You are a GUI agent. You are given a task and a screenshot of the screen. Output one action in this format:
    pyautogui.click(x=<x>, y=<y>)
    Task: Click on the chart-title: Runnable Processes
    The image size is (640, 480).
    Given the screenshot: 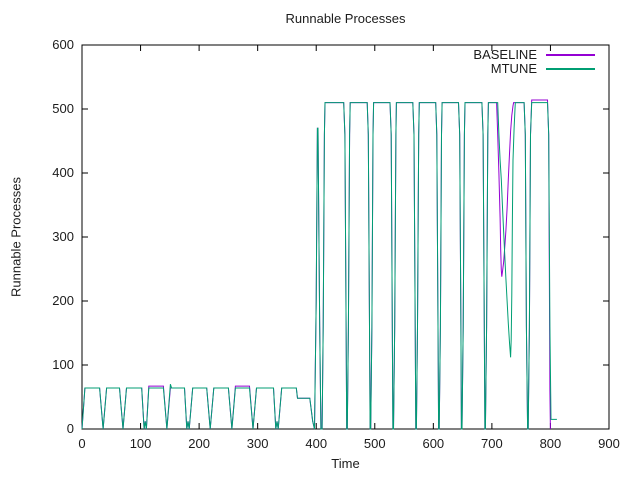 What is the action you would take?
    pyautogui.click(x=345, y=18)
    